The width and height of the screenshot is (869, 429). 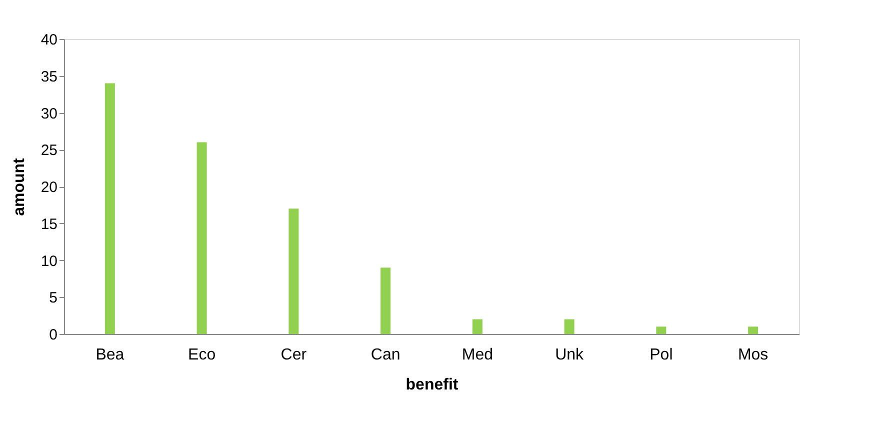 I want to click on x-tick-label: Unk, so click(x=570, y=355).